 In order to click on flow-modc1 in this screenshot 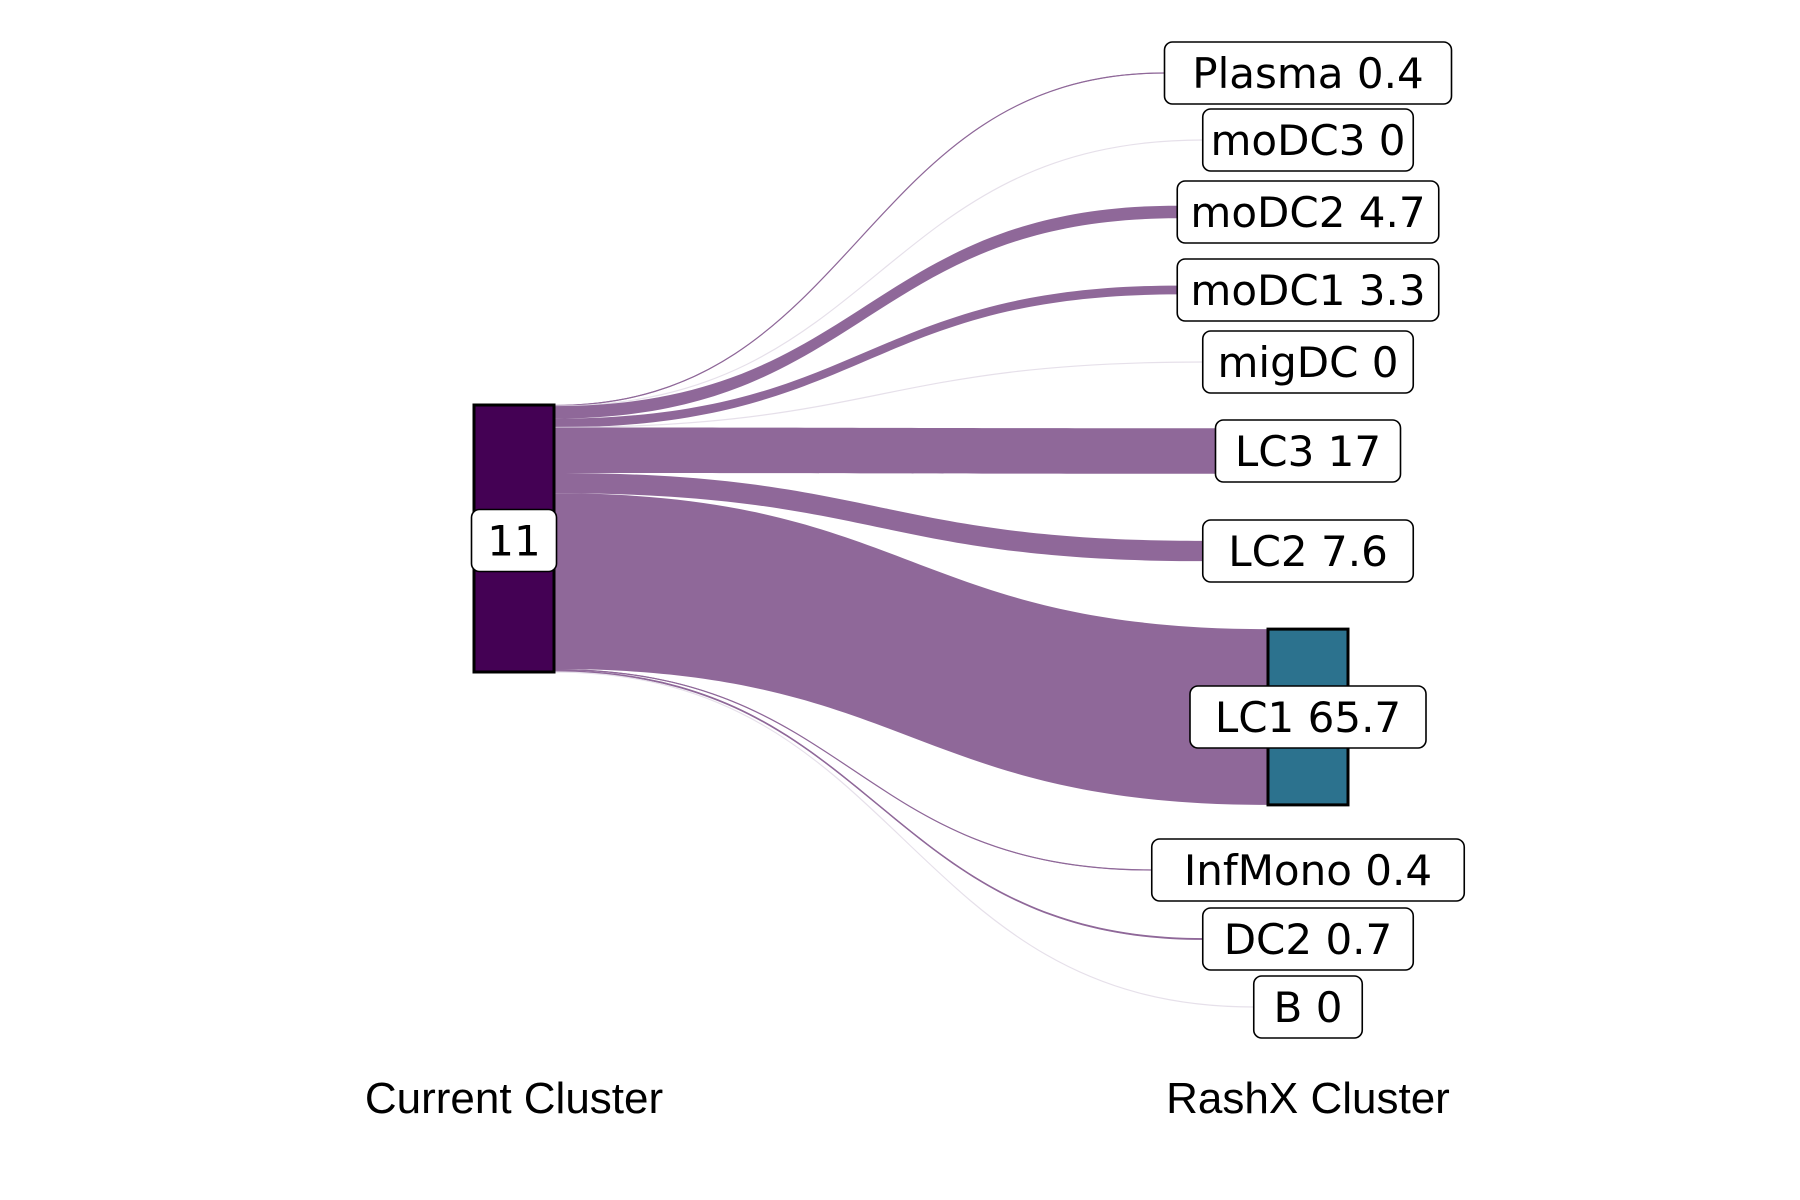, I will do `click(866, 356)`.